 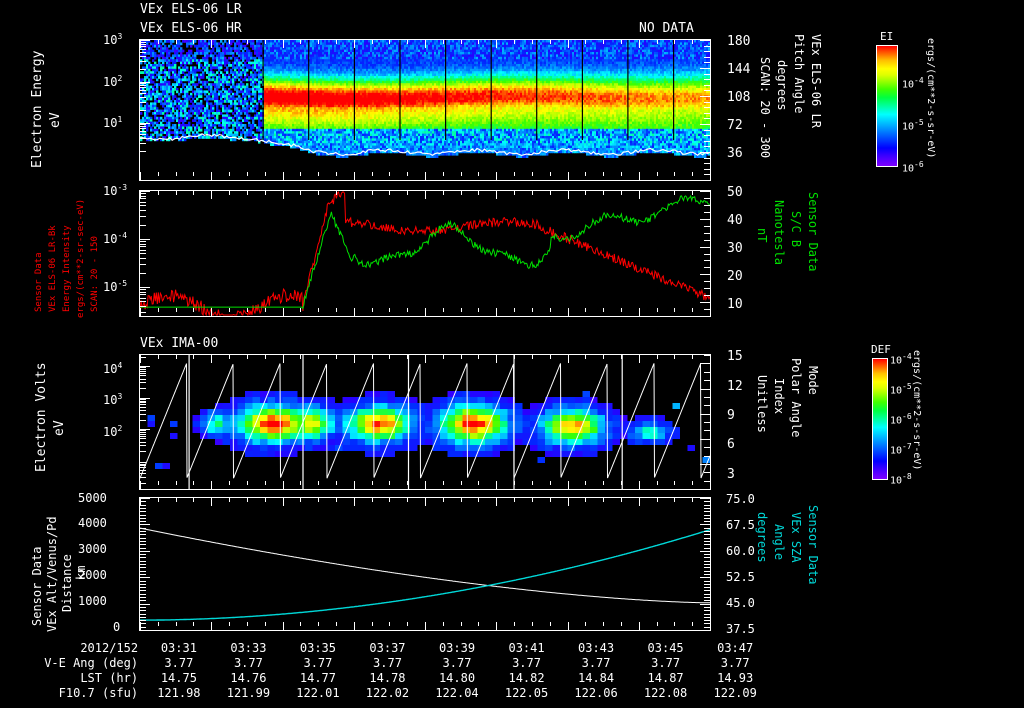 What do you see at coordinates (901, 389) in the screenshot?
I see `colorbar-def-tick-5: 10⁻⁵` at bounding box center [901, 389].